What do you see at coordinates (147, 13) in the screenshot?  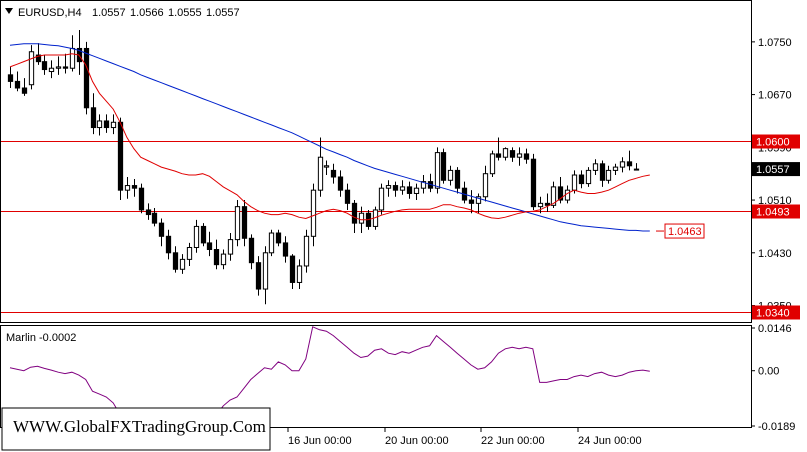 I see `high-value: 1.0566` at bounding box center [147, 13].